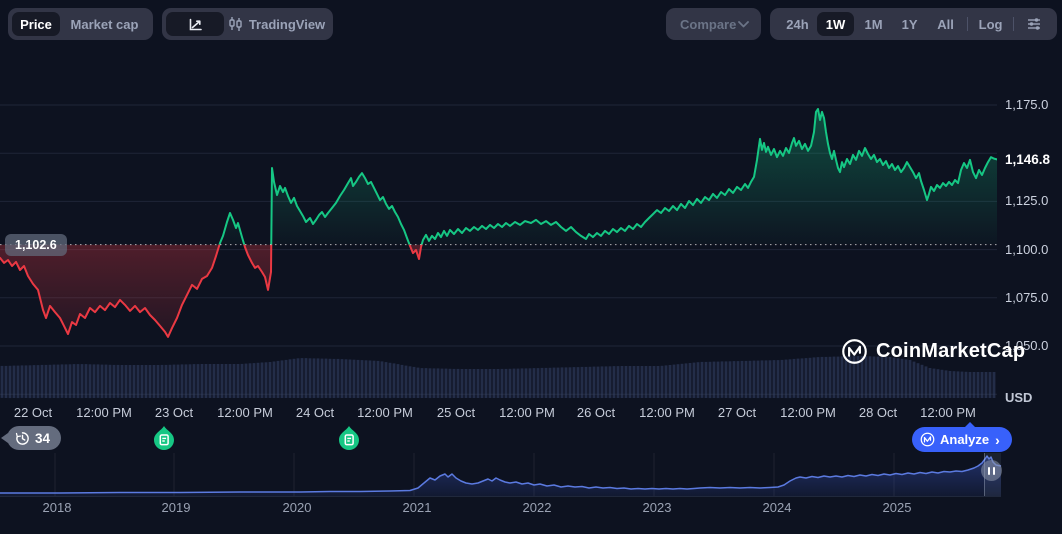 This screenshot has height=534, width=1062. Describe the element at coordinates (997, 439) in the screenshot. I see `chevron-right-icon: ›` at that location.